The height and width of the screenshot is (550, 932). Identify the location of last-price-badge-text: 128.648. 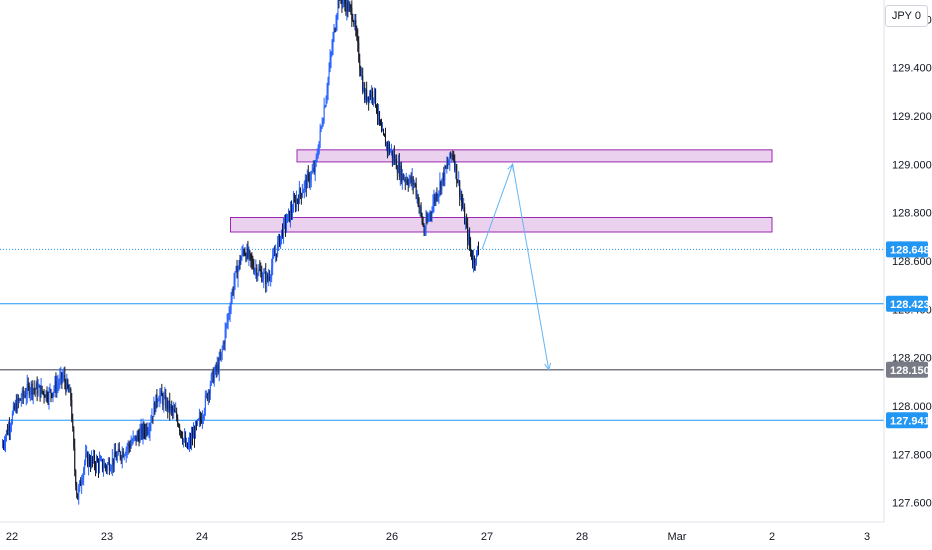
(910, 250).